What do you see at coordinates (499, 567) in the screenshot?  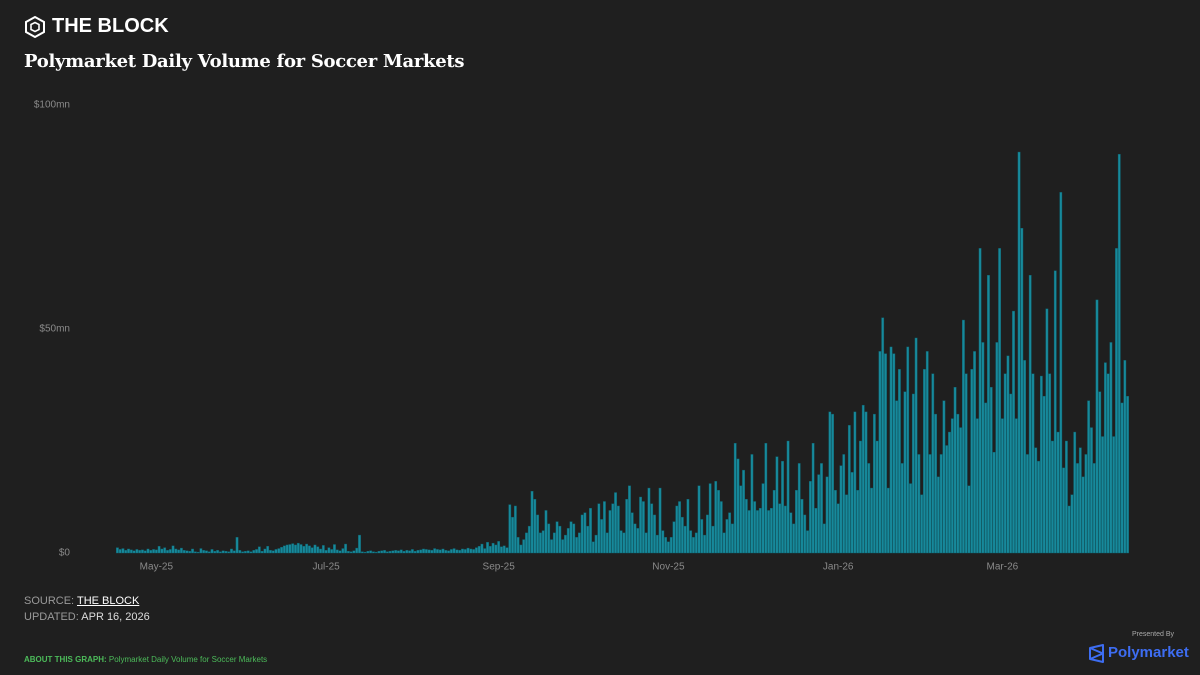 I see `x-tick-label: Sep-25` at bounding box center [499, 567].